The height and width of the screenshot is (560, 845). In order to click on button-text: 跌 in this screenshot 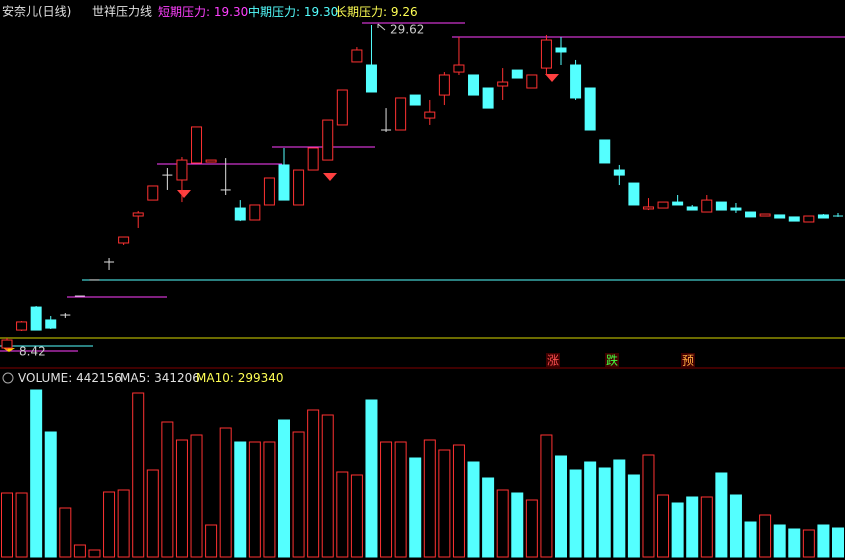, I will do `click(612, 360)`.